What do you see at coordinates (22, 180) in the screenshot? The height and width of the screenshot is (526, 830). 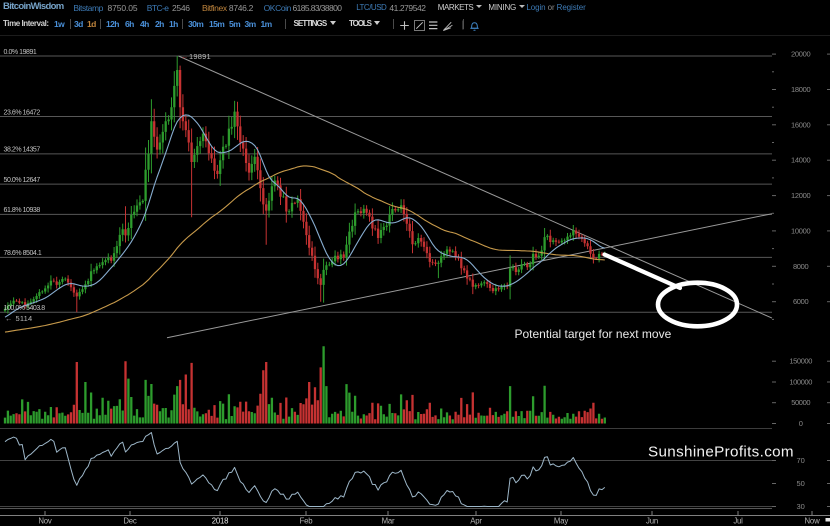 I see `svg-text: 50.0% 12647` at bounding box center [22, 180].